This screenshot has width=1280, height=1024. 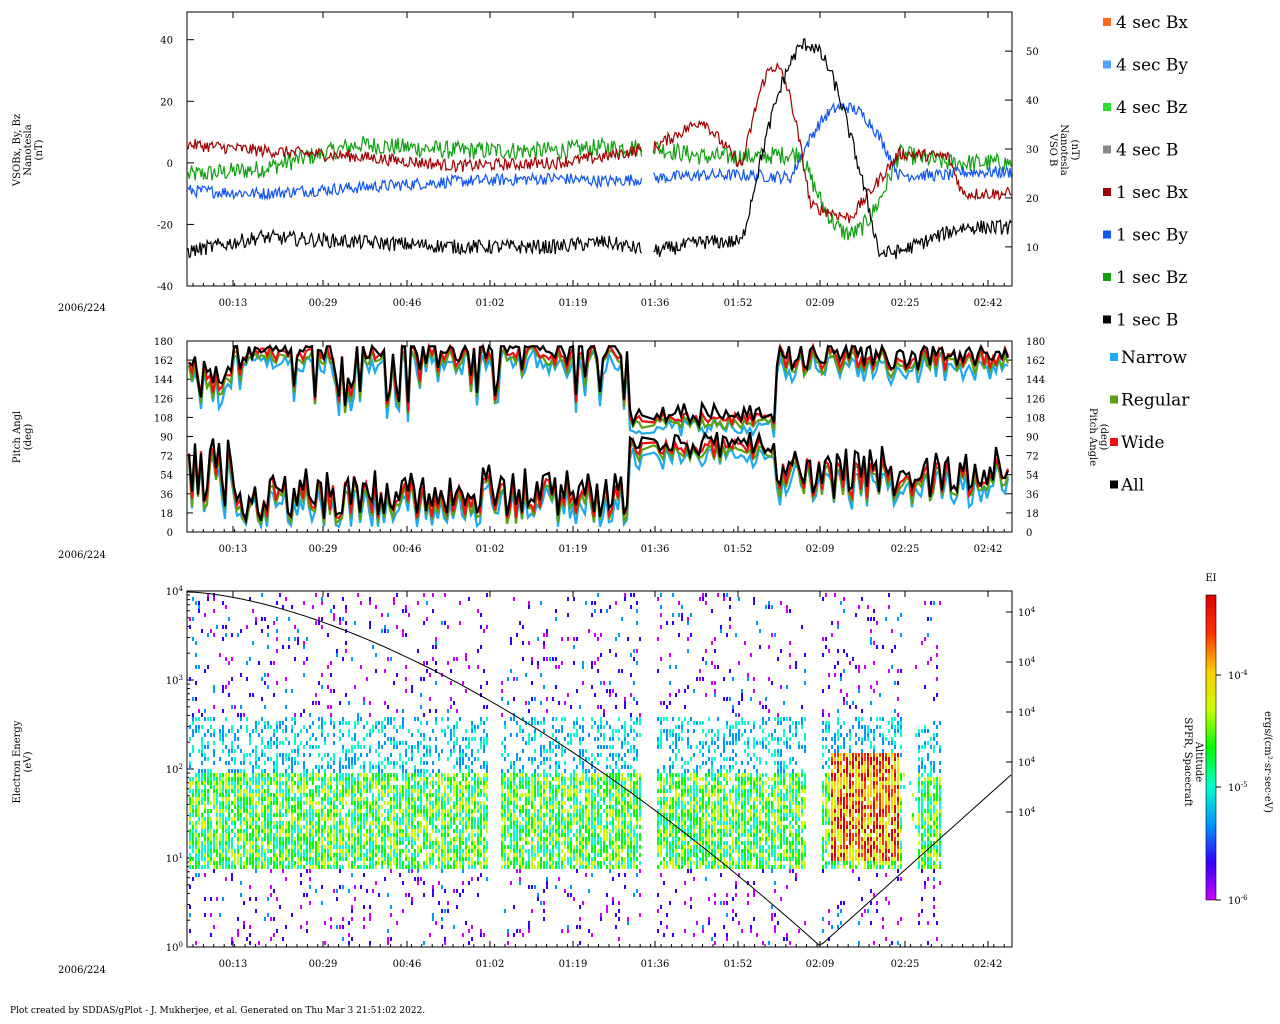 What do you see at coordinates (17, 761) in the screenshot?
I see `energy-ylabel-line-0: Electron Energy` at bounding box center [17, 761].